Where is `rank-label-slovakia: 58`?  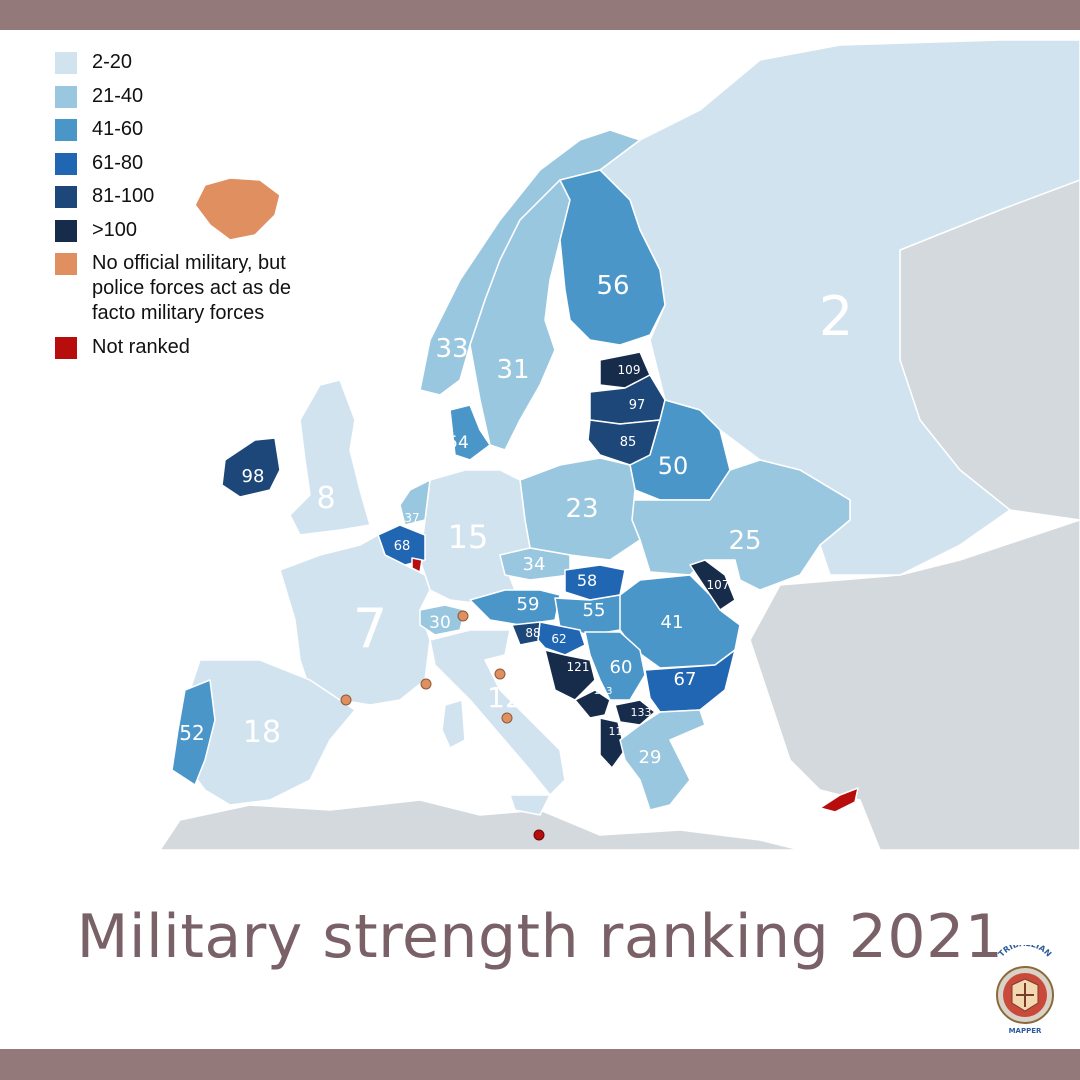
rank-label-slovakia: 58 is located at coordinates (587, 580).